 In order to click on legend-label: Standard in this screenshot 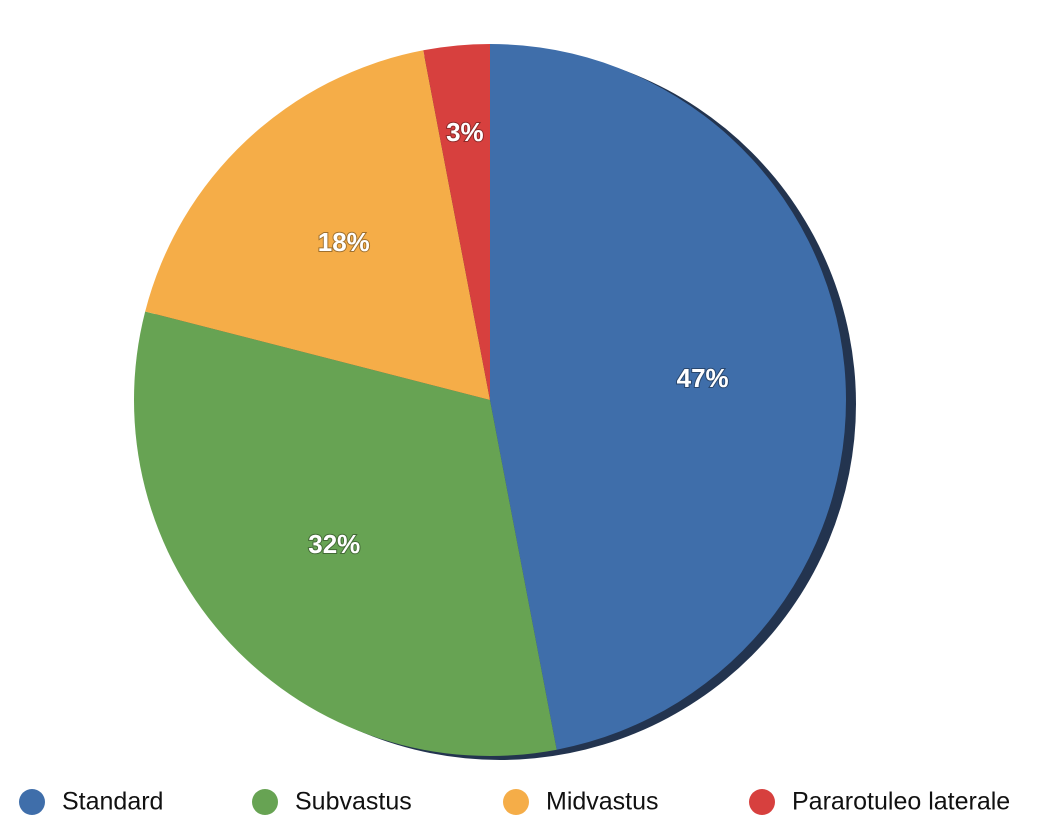, I will do `click(112, 802)`.